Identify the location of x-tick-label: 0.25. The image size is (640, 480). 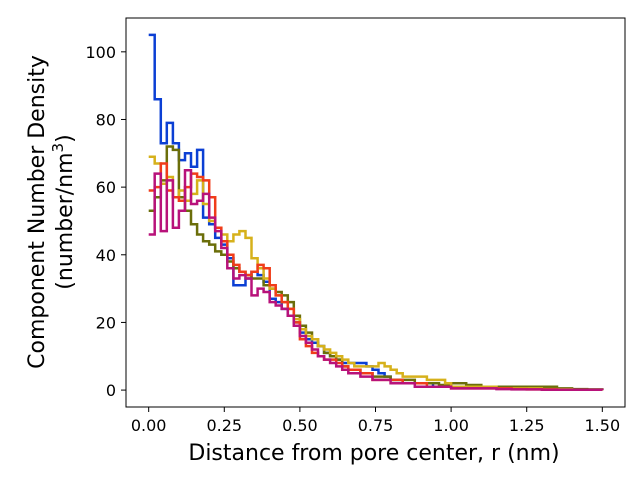
(224, 425).